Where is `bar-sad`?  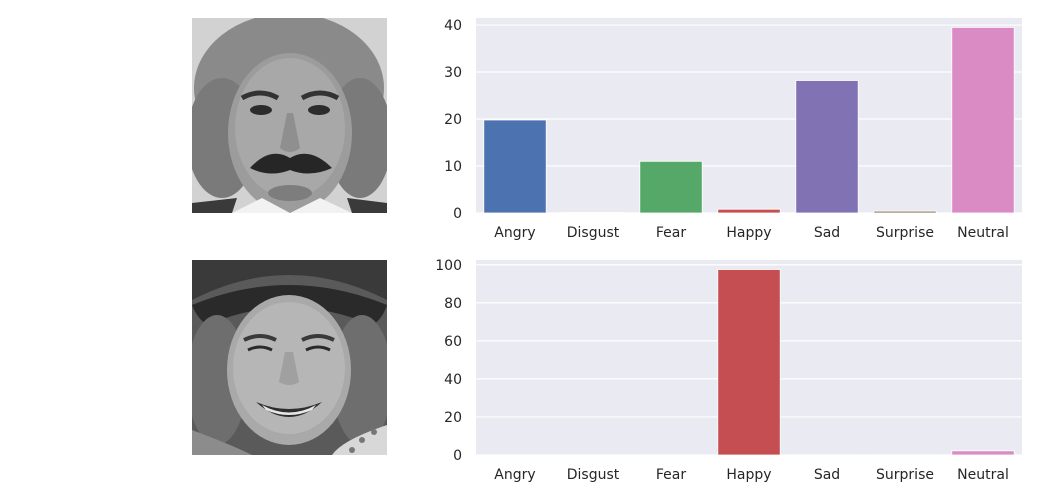
bar-sad is located at coordinates (827, 147).